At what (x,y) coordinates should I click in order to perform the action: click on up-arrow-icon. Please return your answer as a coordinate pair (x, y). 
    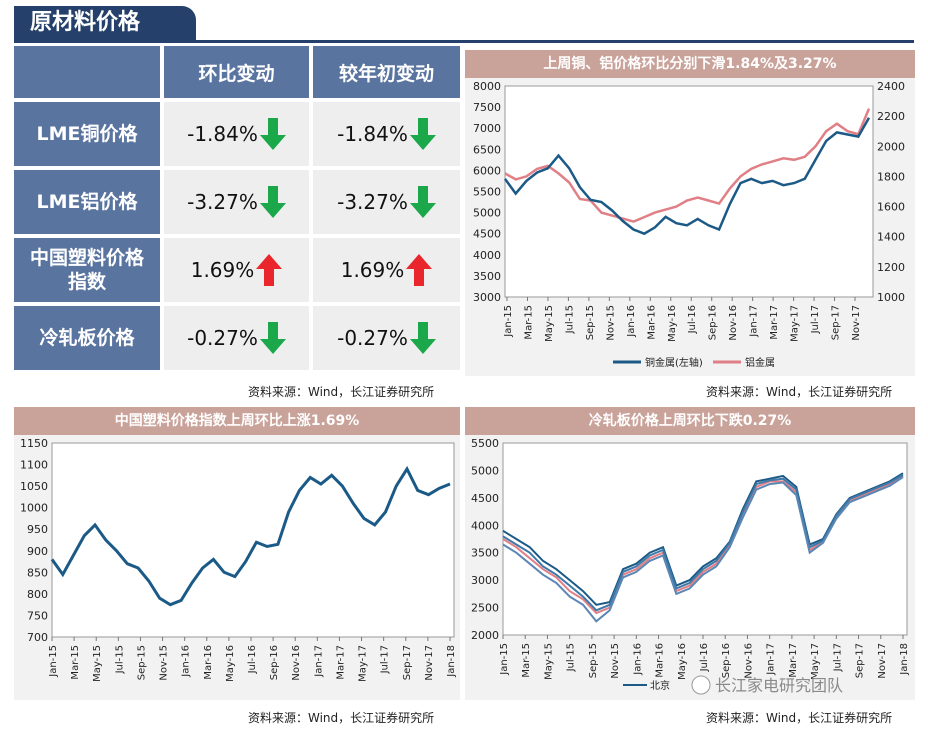
    Looking at the image, I should click on (419, 270).